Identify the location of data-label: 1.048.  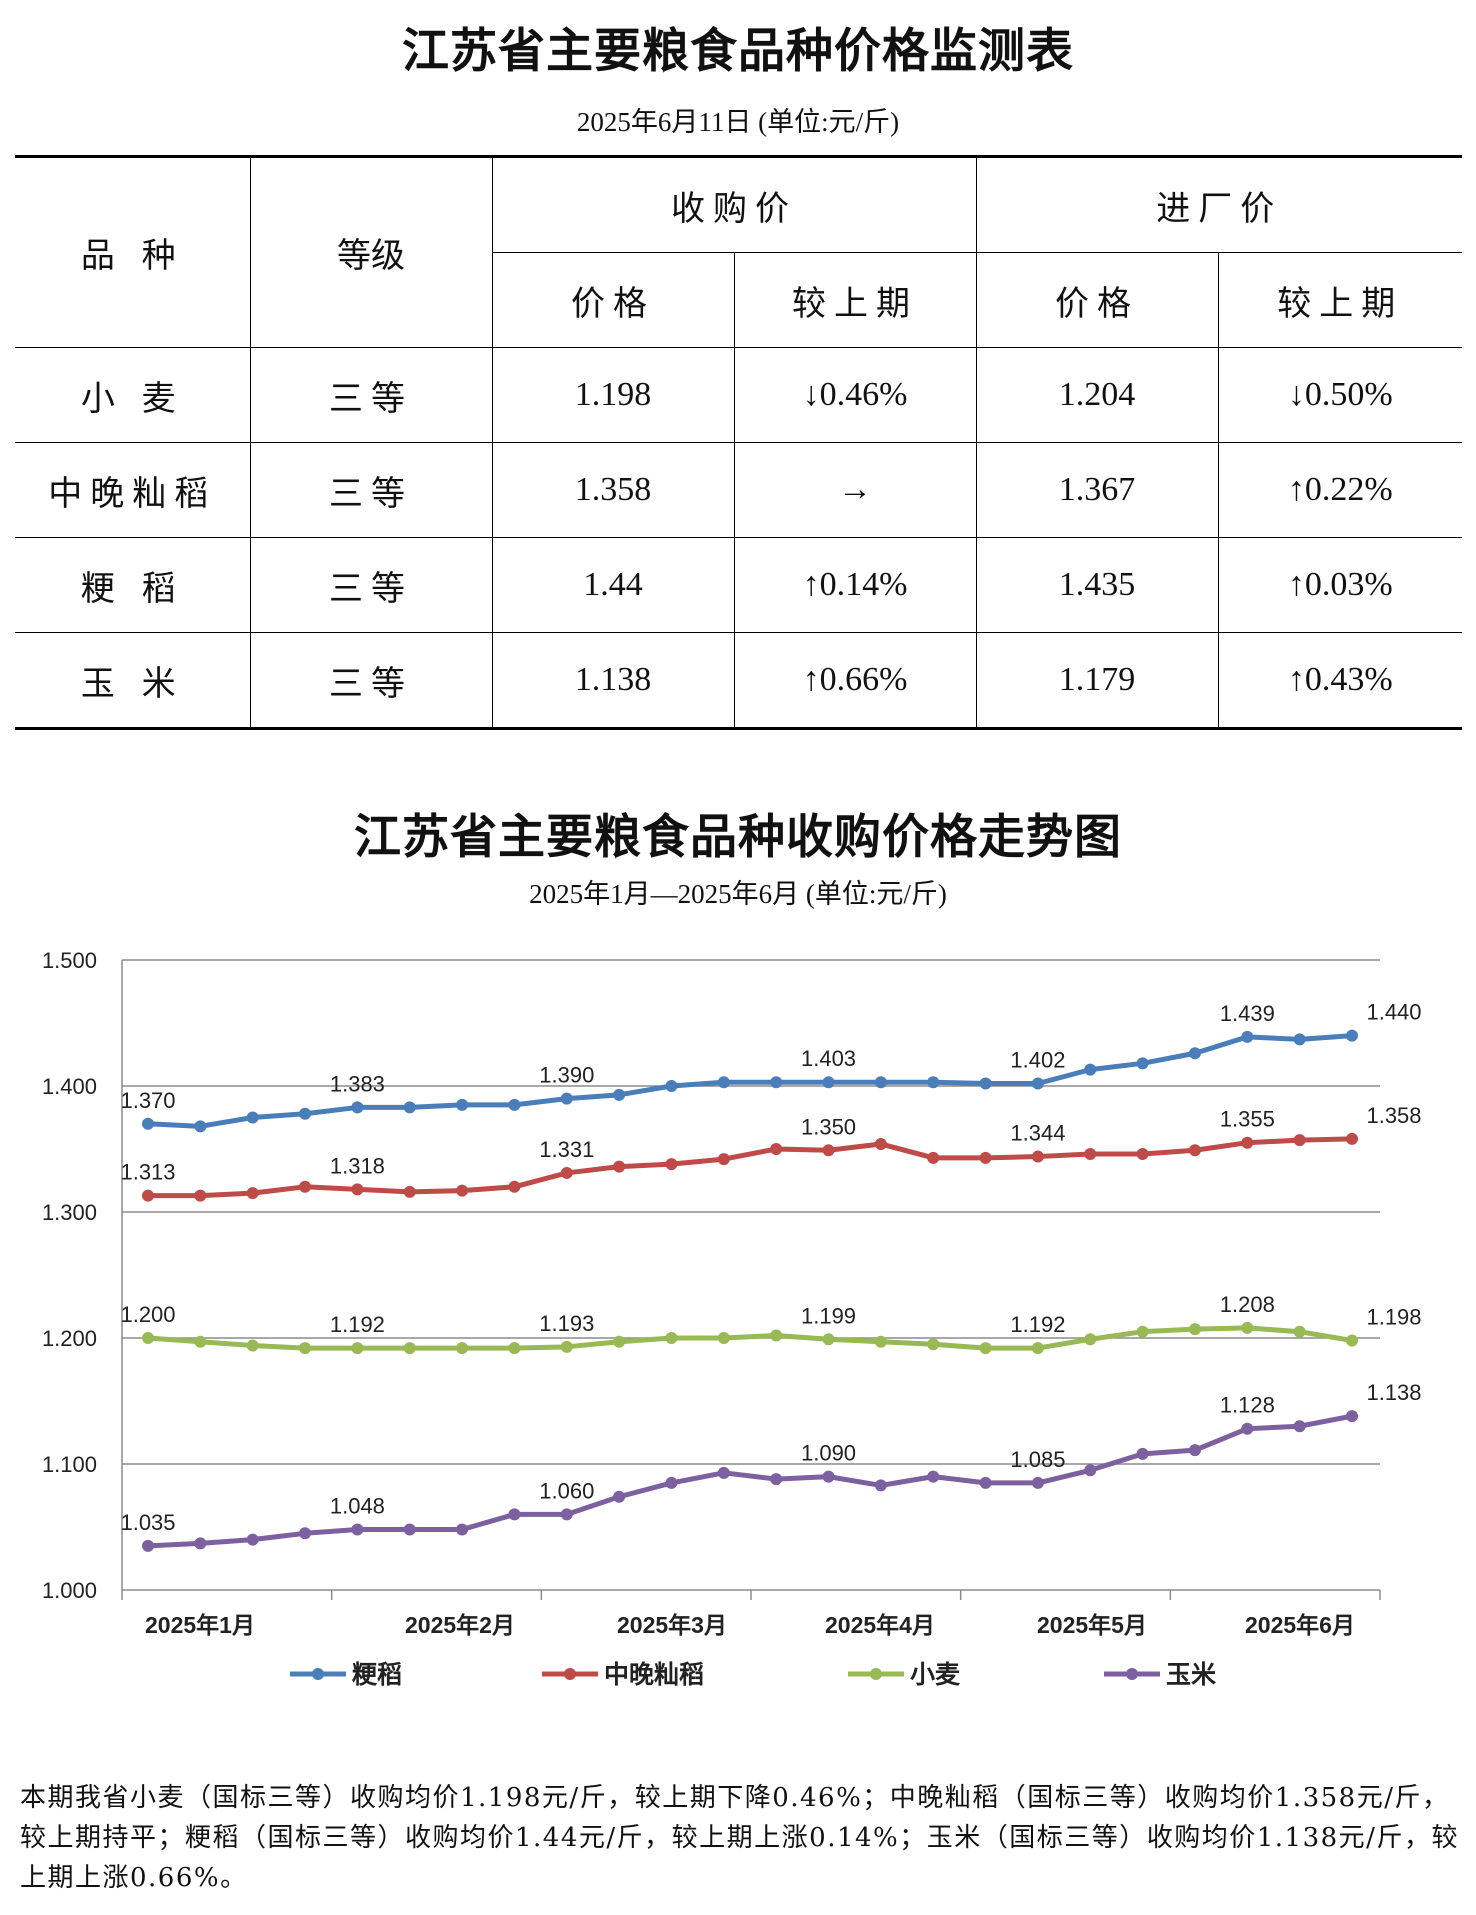
(357, 1506).